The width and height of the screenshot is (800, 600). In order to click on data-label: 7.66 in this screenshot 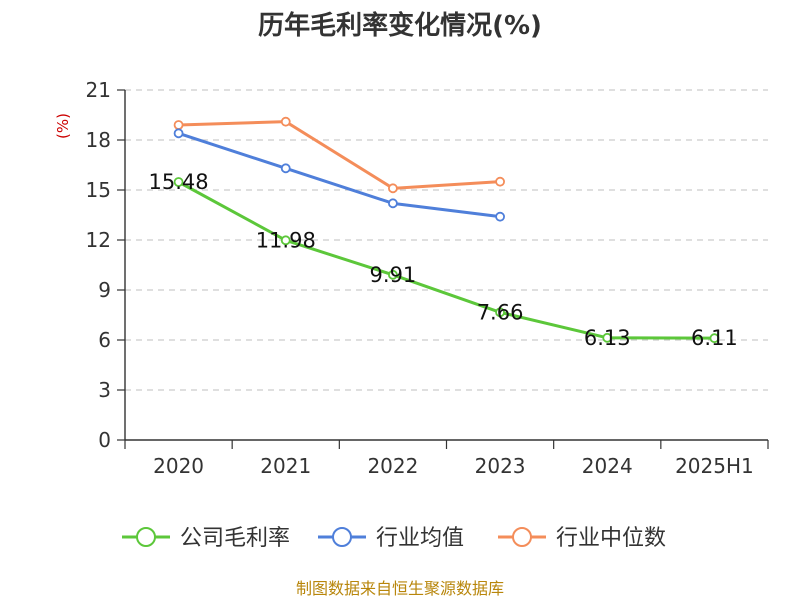, I will do `click(500, 312)`.